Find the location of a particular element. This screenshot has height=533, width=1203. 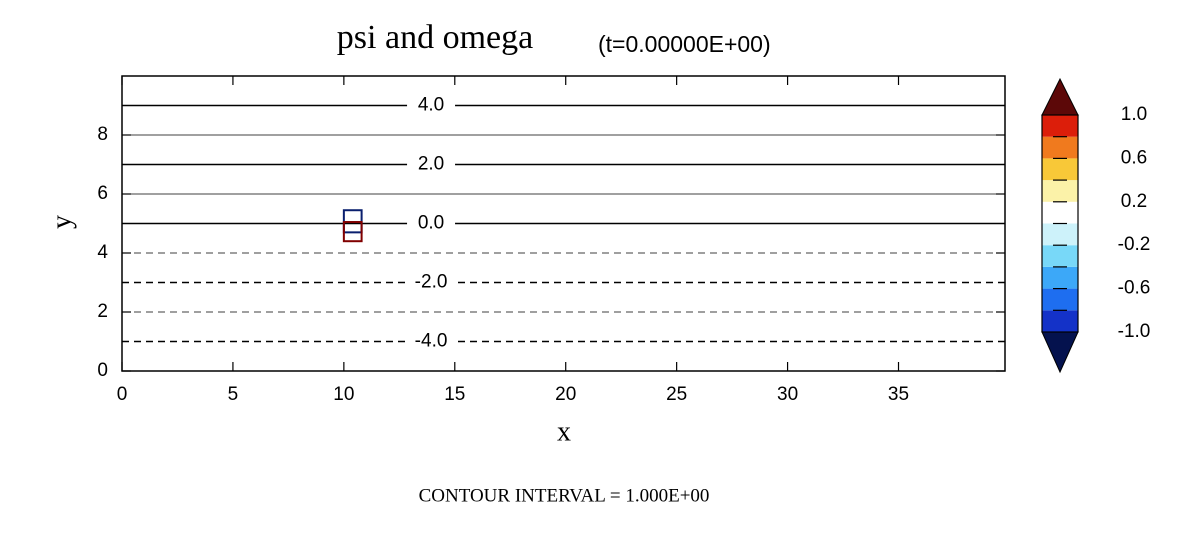

colorbar-extend-low is located at coordinates (1060, 352).